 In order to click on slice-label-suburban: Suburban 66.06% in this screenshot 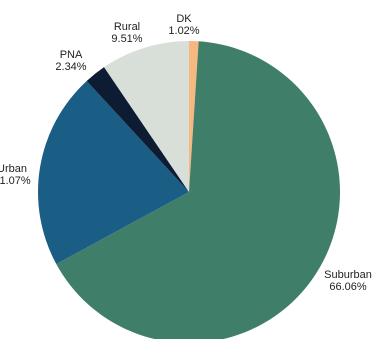, I will do `click(348, 281)`.